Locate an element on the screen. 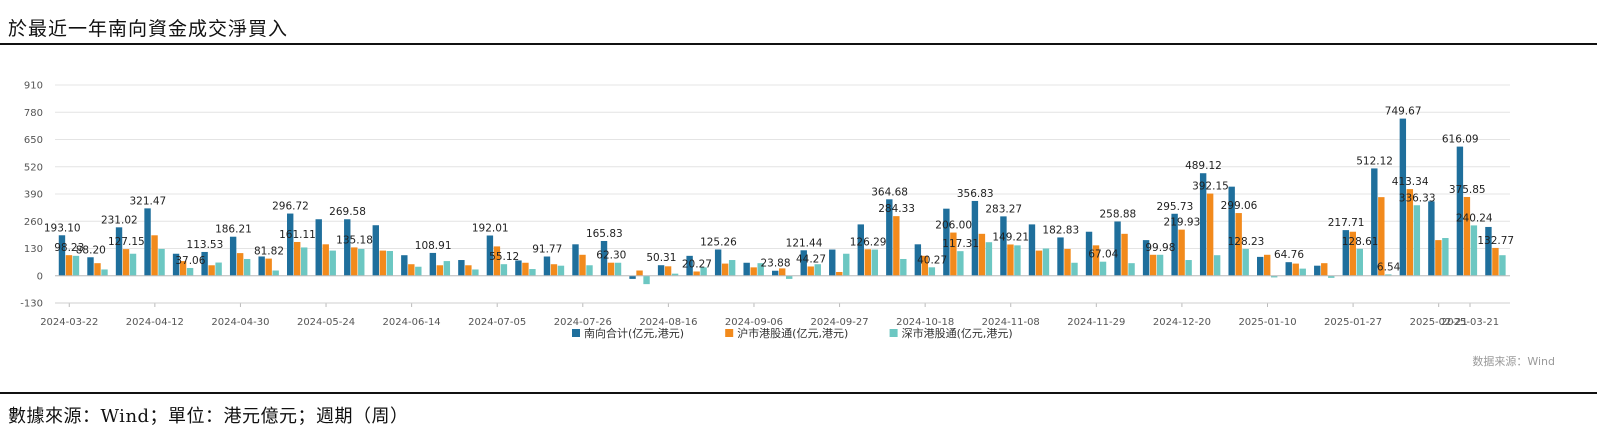  data-label: 512.12 is located at coordinates (1374, 161).